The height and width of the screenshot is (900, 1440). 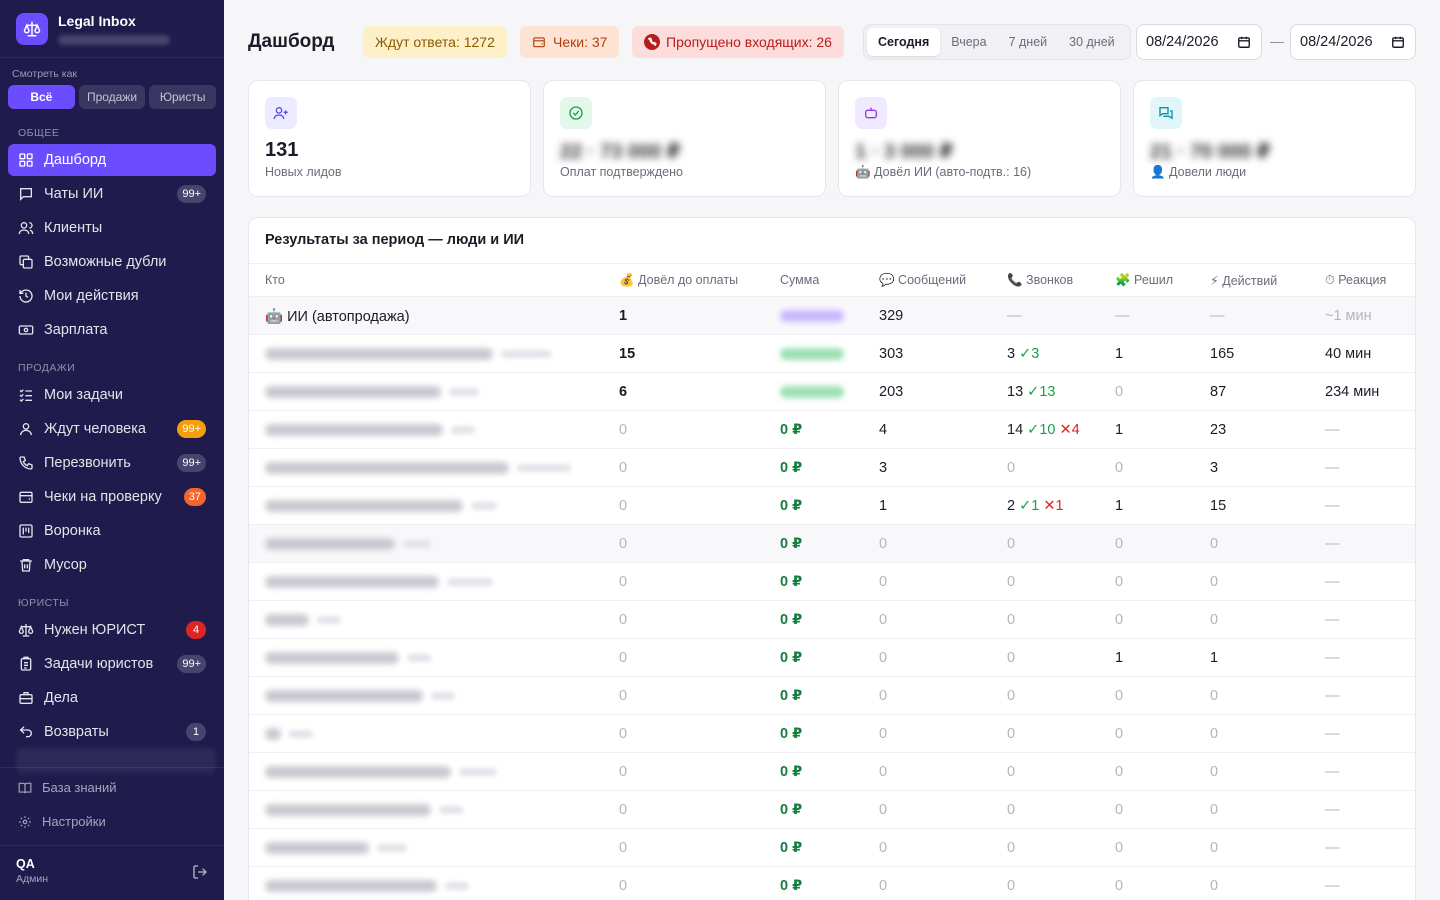 I want to click on period-today-button: Сегодня, so click(x=904, y=42).